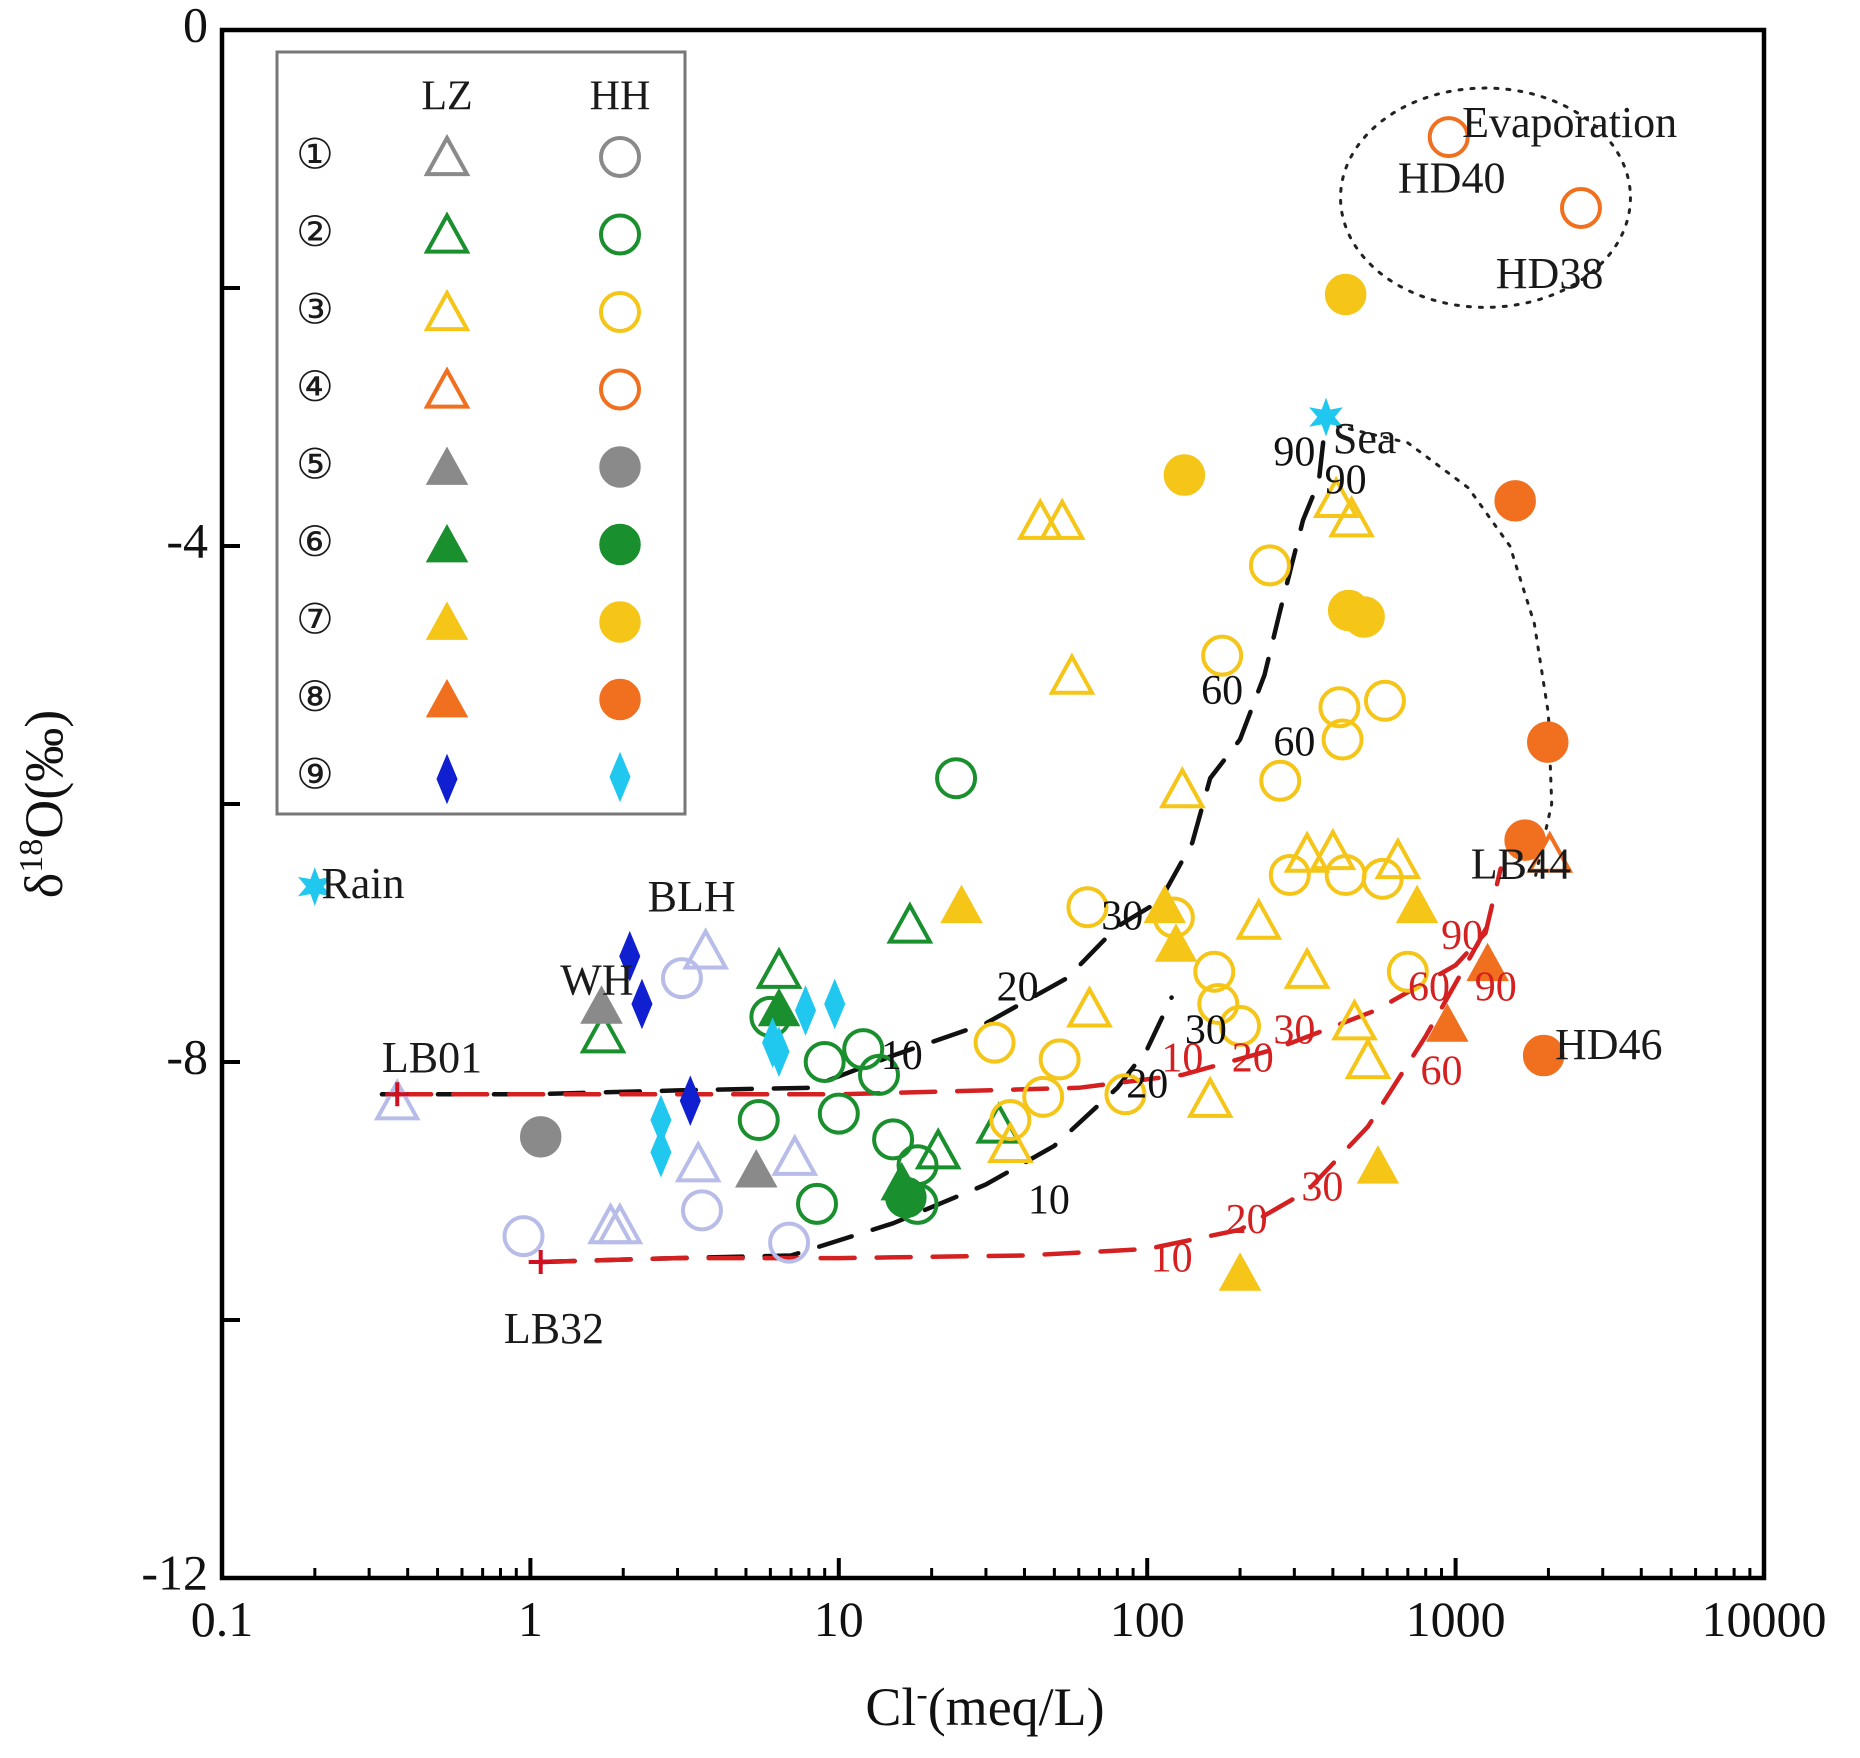 Image resolution: width=1860 pixels, height=1758 pixels. I want to click on legend-row-number-3: ③, so click(315, 311).